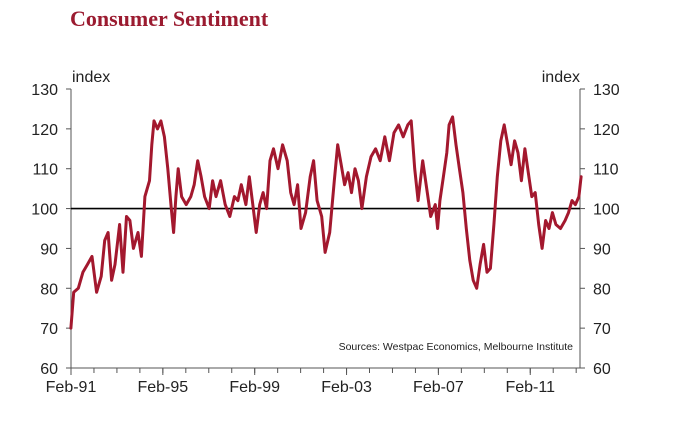  What do you see at coordinates (71, 387) in the screenshot?
I see `x-tick-label: Feb-91` at bounding box center [71, 387].